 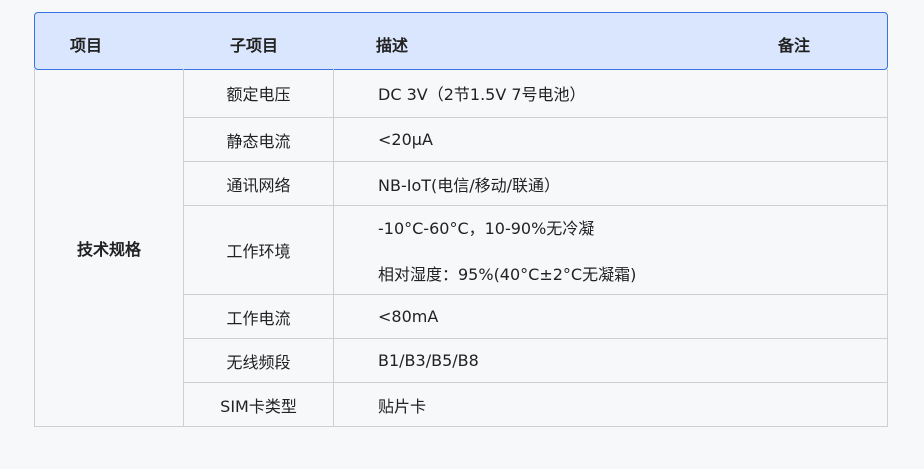 What do you see at coordinates (611, 140) in the screenshot?
I see `description-cell: <20μA` at bounding box center [611, 140].